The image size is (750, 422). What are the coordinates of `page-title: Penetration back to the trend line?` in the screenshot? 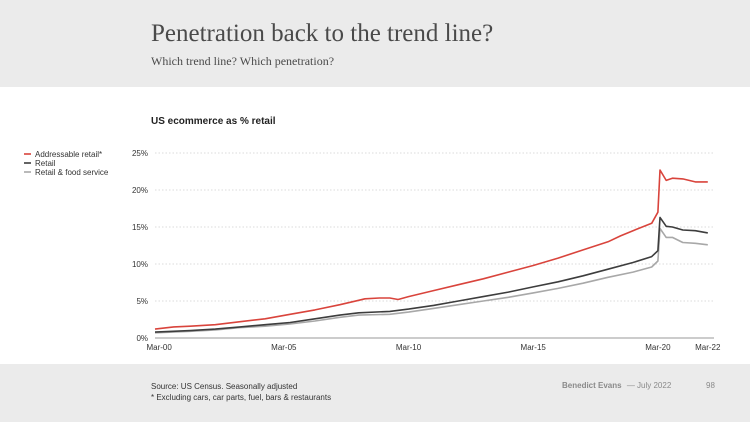 It's located at (322, 33).